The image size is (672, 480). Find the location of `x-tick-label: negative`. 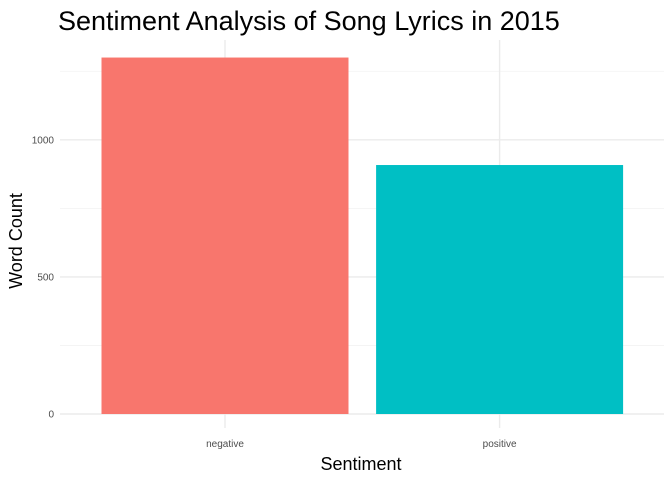

x-tick-label: negative is located at coordinates (225, 444).